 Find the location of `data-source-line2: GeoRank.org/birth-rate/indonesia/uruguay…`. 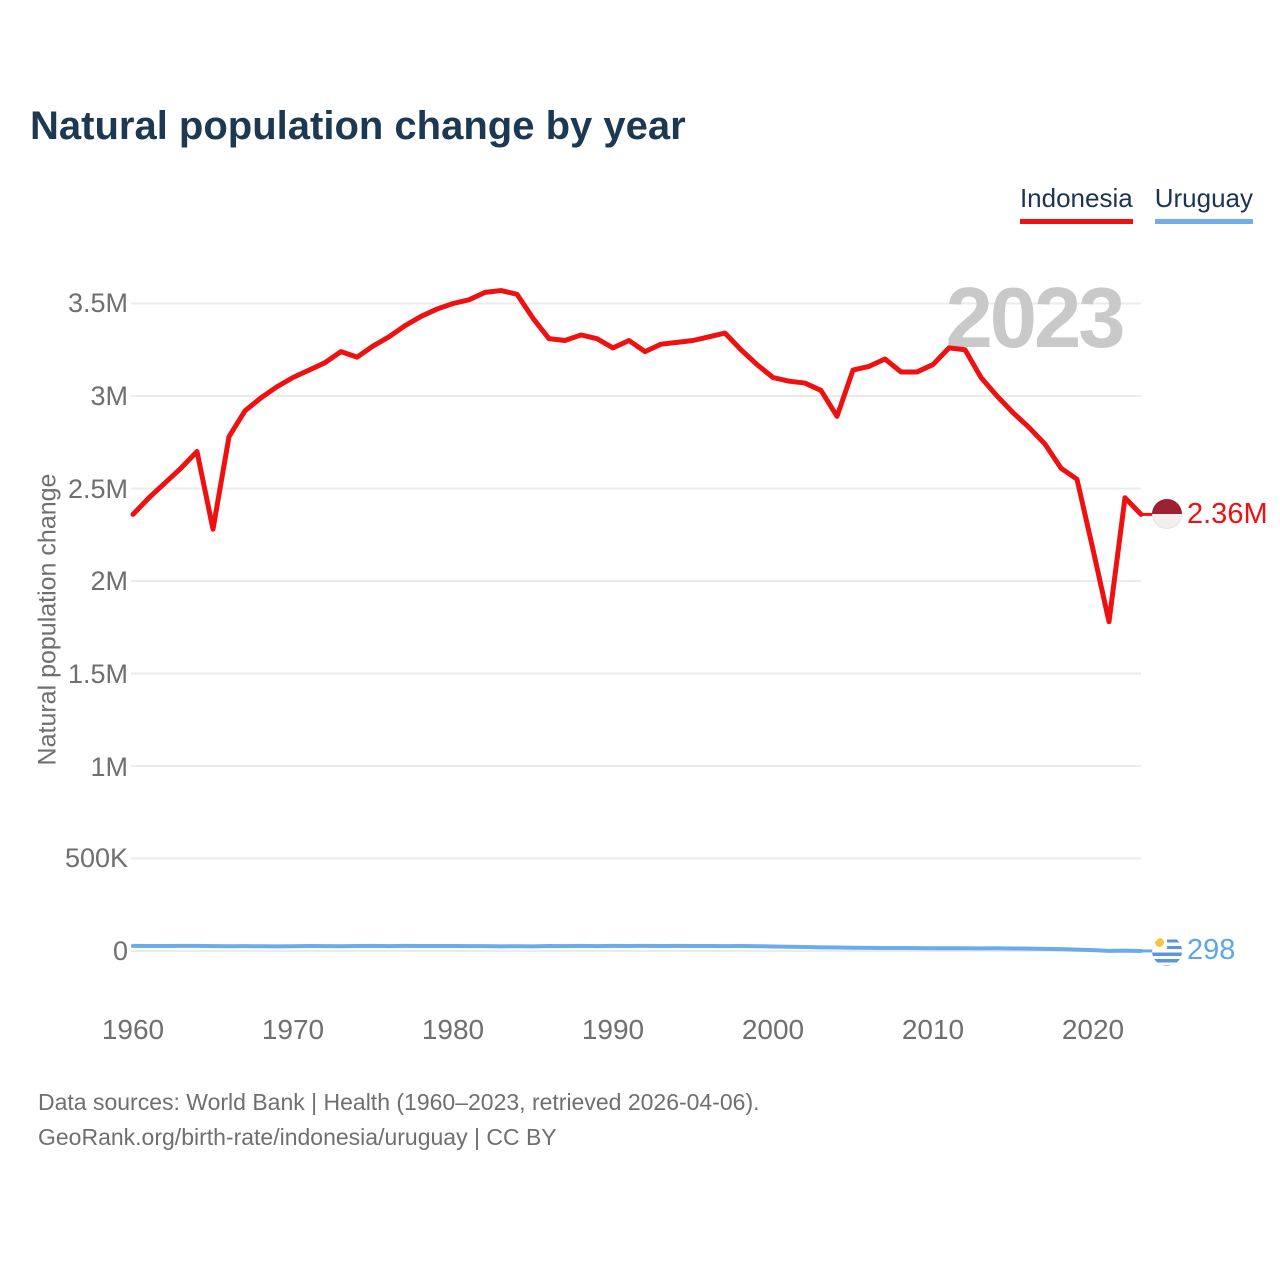

data-source-line2: GeoRank.org/birth-rate/indonesia/uruguay… is located at coordinates (297, 1137).